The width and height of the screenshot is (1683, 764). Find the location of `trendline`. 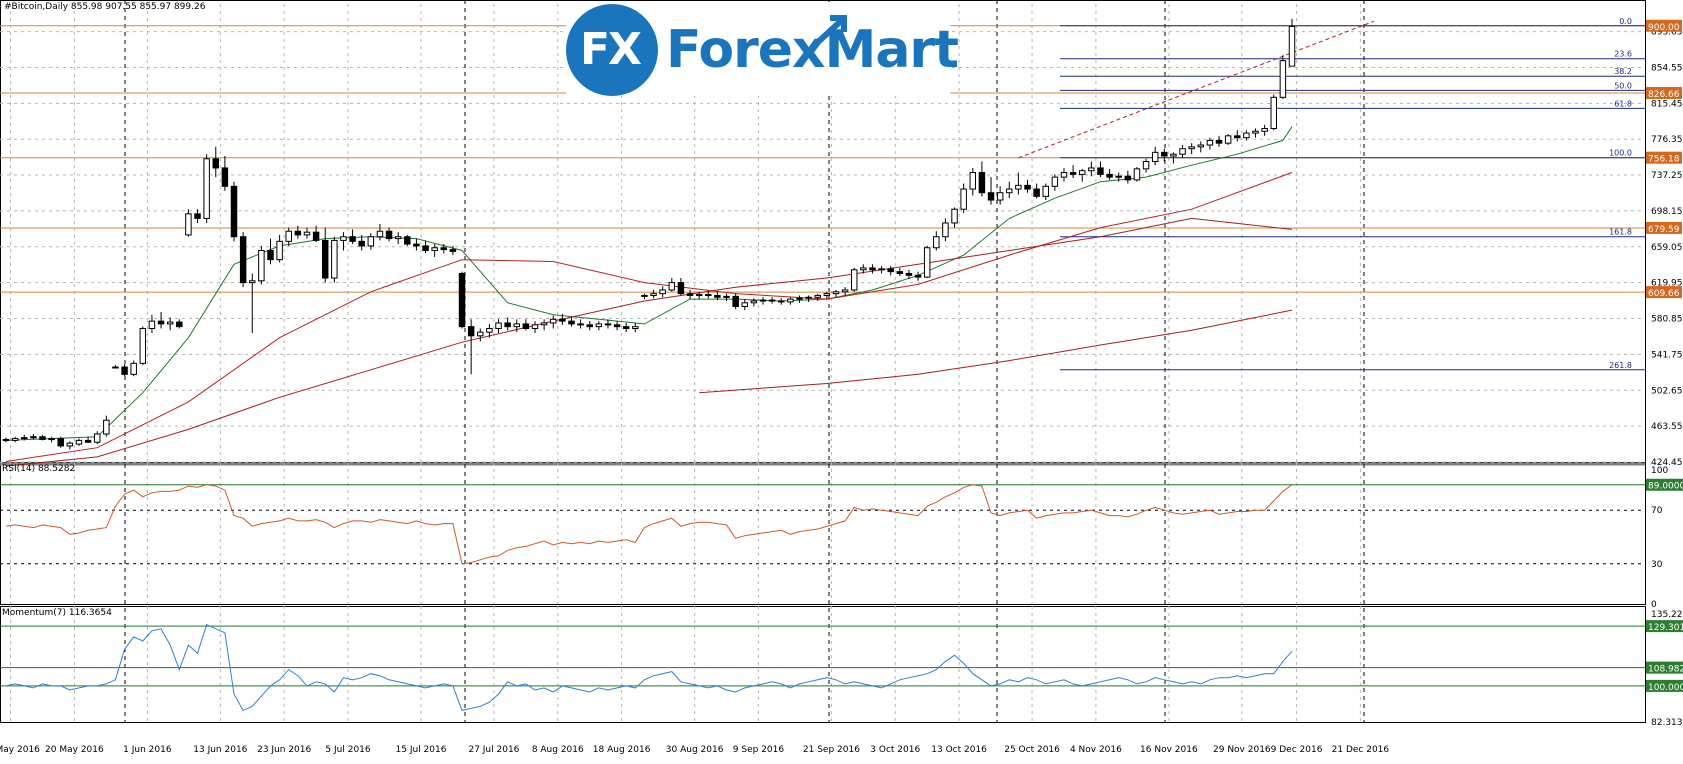

trendline is located at coordinates (1196, 89).